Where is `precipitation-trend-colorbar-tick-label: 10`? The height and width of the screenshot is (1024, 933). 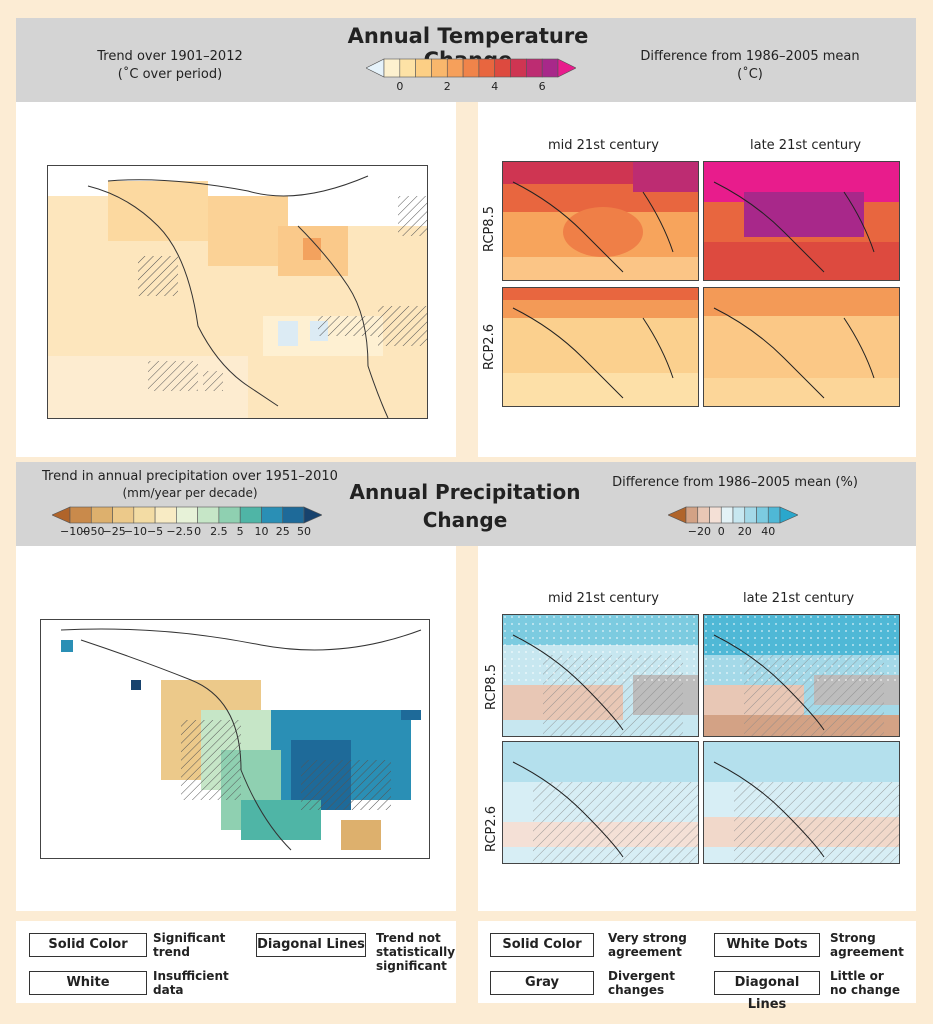 precipitation-trend-colorbar-tick-label: 10 is located at coordinates (261, 531).